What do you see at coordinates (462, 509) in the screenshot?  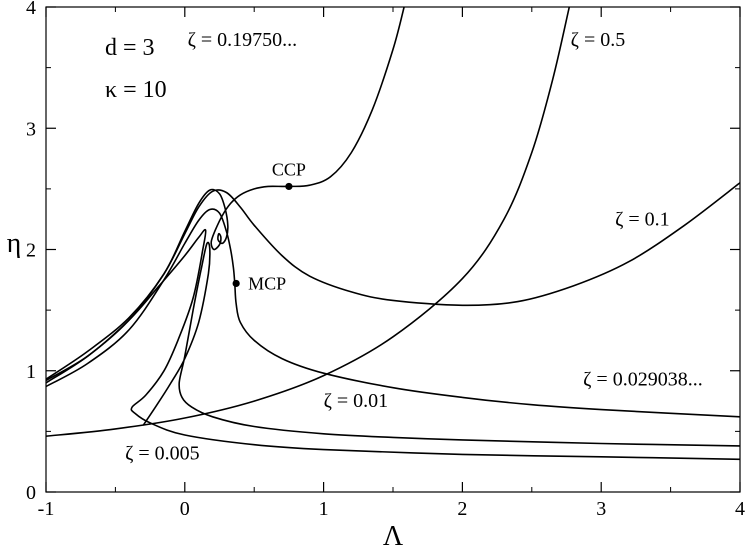 I see `x-tick-label: 2` at bounding box center [462, 509].